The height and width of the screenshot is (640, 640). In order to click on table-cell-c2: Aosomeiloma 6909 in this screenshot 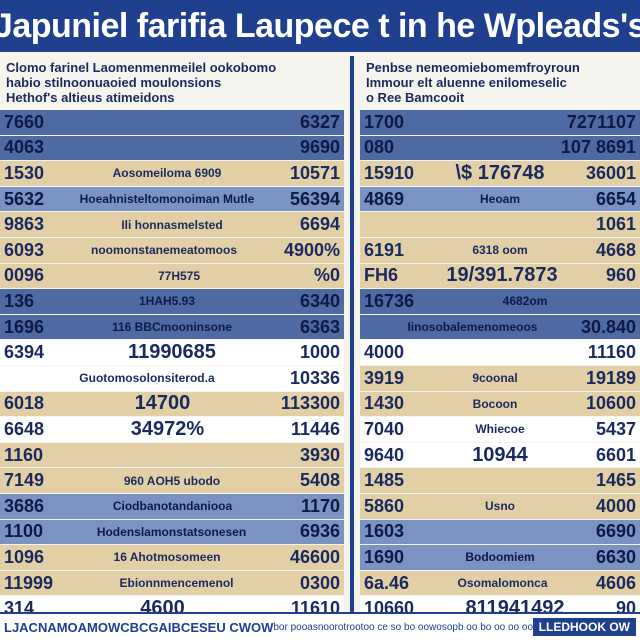, I will do `click(167, 173)`.